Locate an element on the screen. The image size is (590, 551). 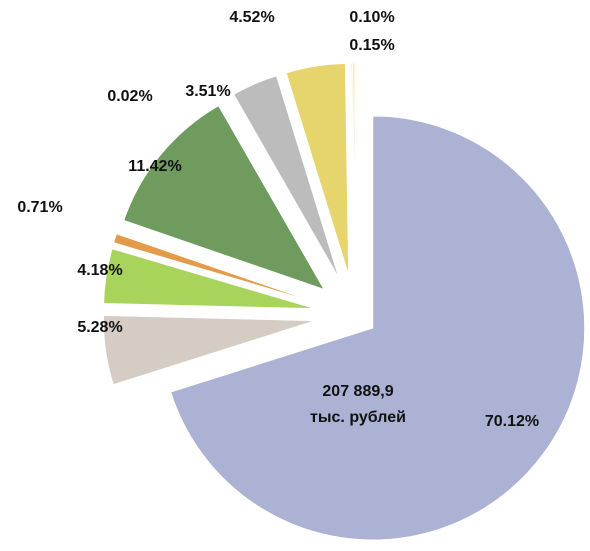
center-label: 207 889,9 is located at coordinates (357, 391).